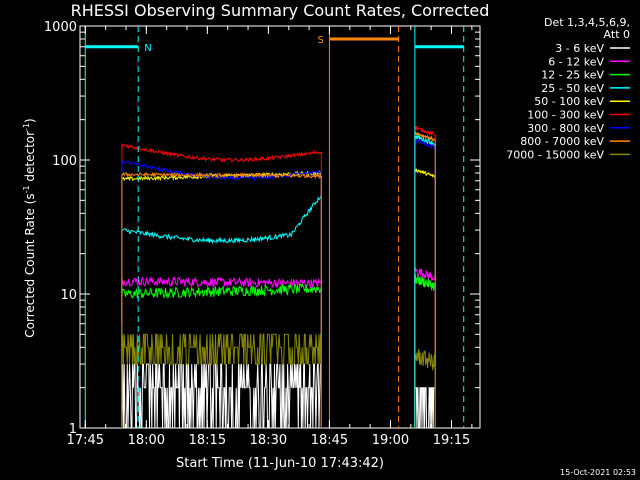  What do you see at coordinates (562, 141) in the screenshot?
I see `legend-label: 800 - 7000 keV` at bounding box center [562, 141].